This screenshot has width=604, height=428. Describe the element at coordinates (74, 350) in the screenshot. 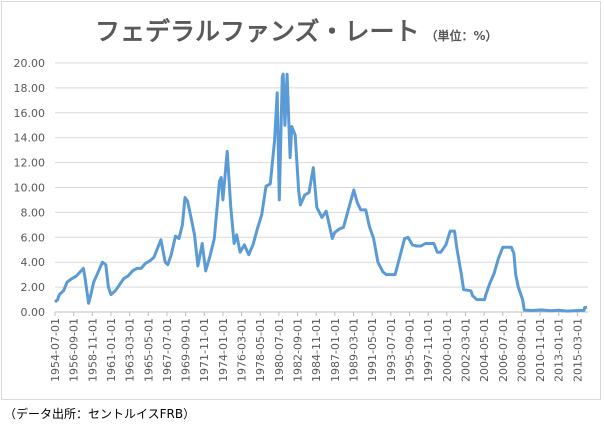

I see `x-tick-label: 1956-09-01` at that location.